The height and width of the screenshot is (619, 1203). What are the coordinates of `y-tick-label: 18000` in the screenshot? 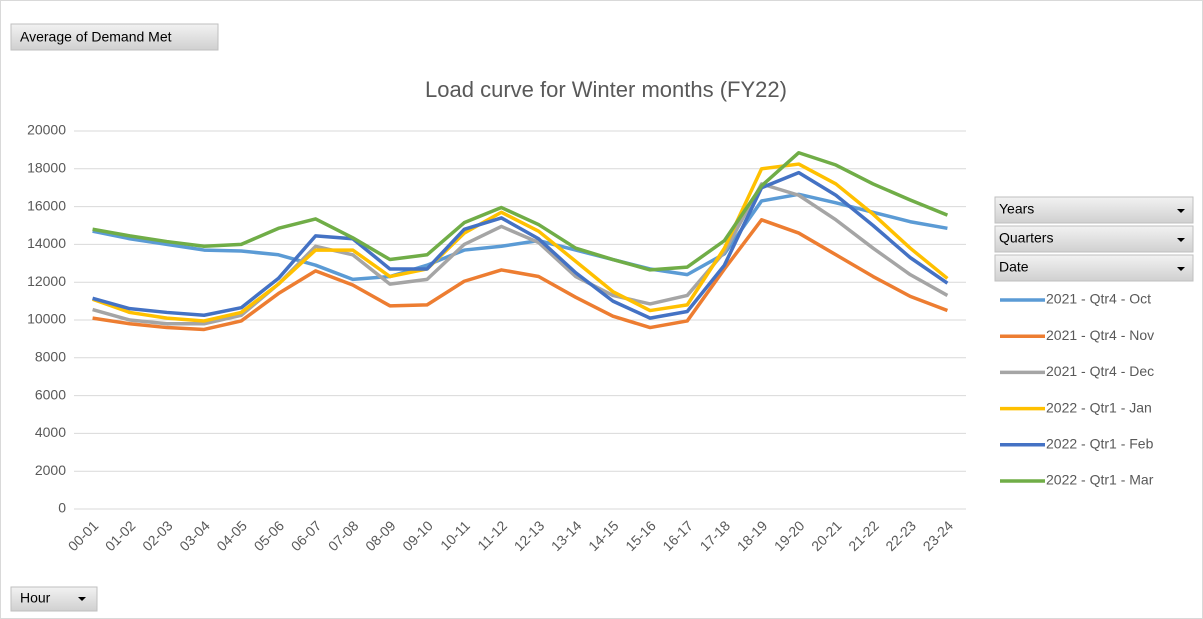 It's located at (46, 168).